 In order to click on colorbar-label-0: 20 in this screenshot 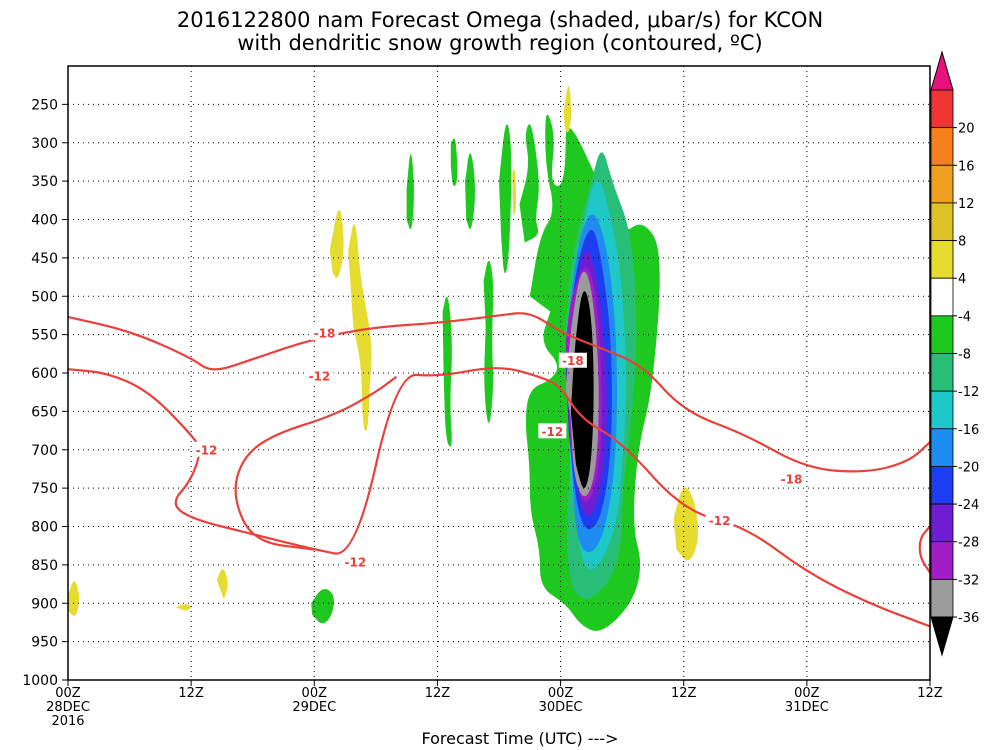, I will do `click(966, 129)`.